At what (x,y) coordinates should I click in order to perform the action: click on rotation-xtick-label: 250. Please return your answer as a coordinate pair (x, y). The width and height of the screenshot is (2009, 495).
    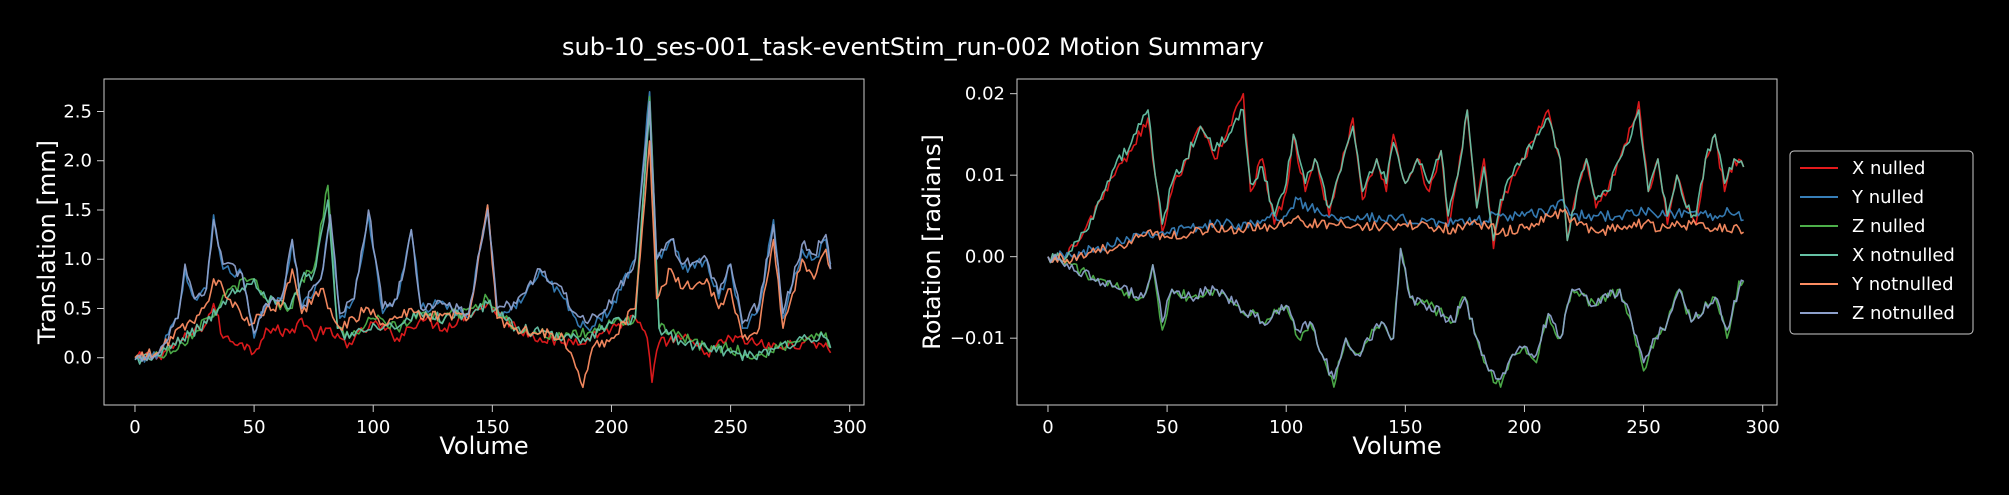
    Looking at the image, I should click on (1643, 427).